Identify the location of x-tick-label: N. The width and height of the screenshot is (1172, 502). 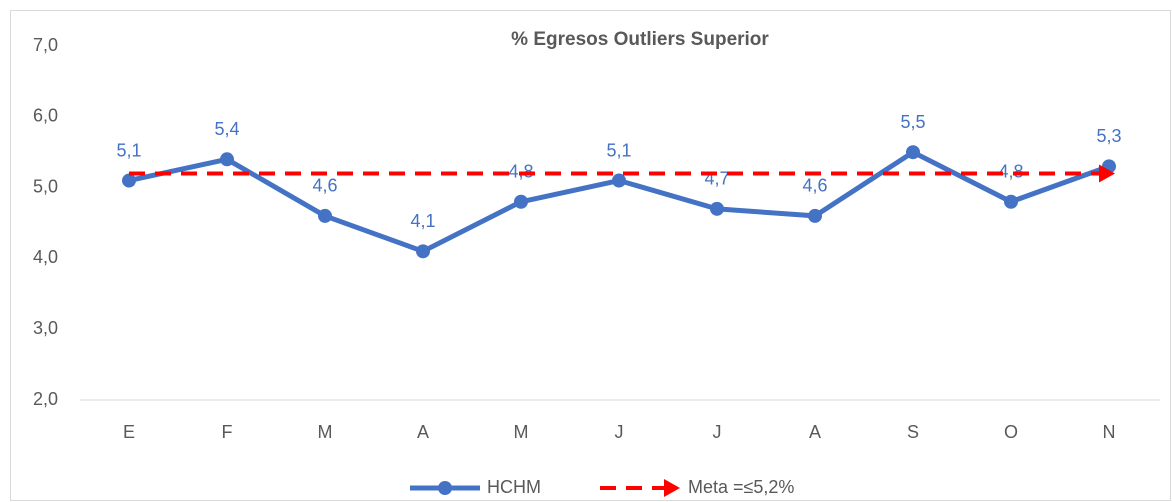
(1109, 432).